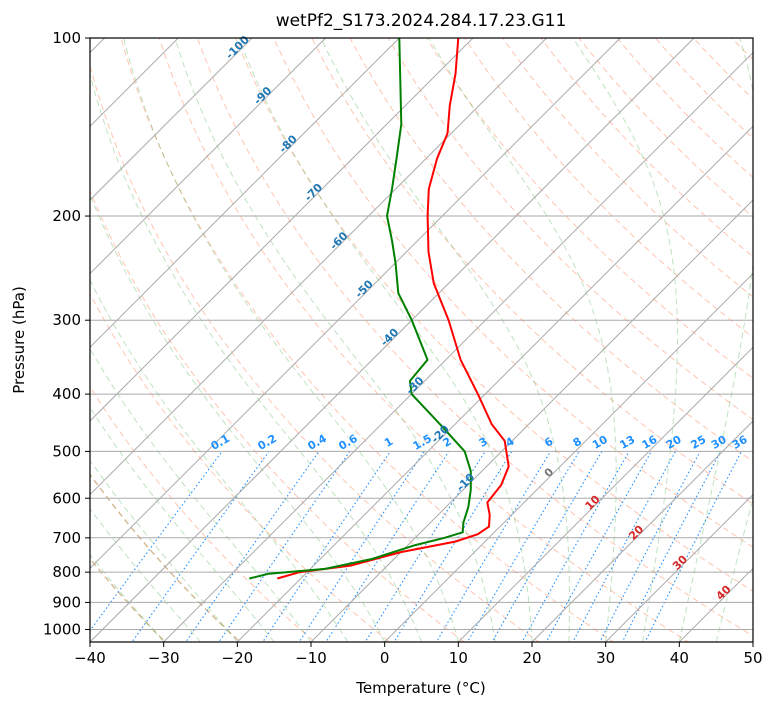  What do you see at coordinates (66, 320) in the screenshot?
I see `y-tick-label: 300` at bounding box center [66, 320].